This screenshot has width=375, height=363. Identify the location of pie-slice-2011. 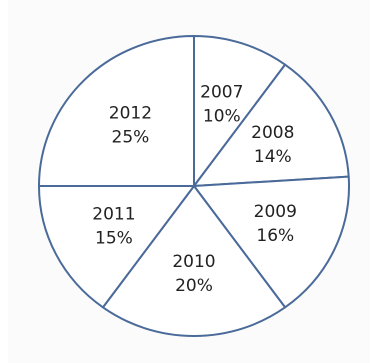
(116, 247).